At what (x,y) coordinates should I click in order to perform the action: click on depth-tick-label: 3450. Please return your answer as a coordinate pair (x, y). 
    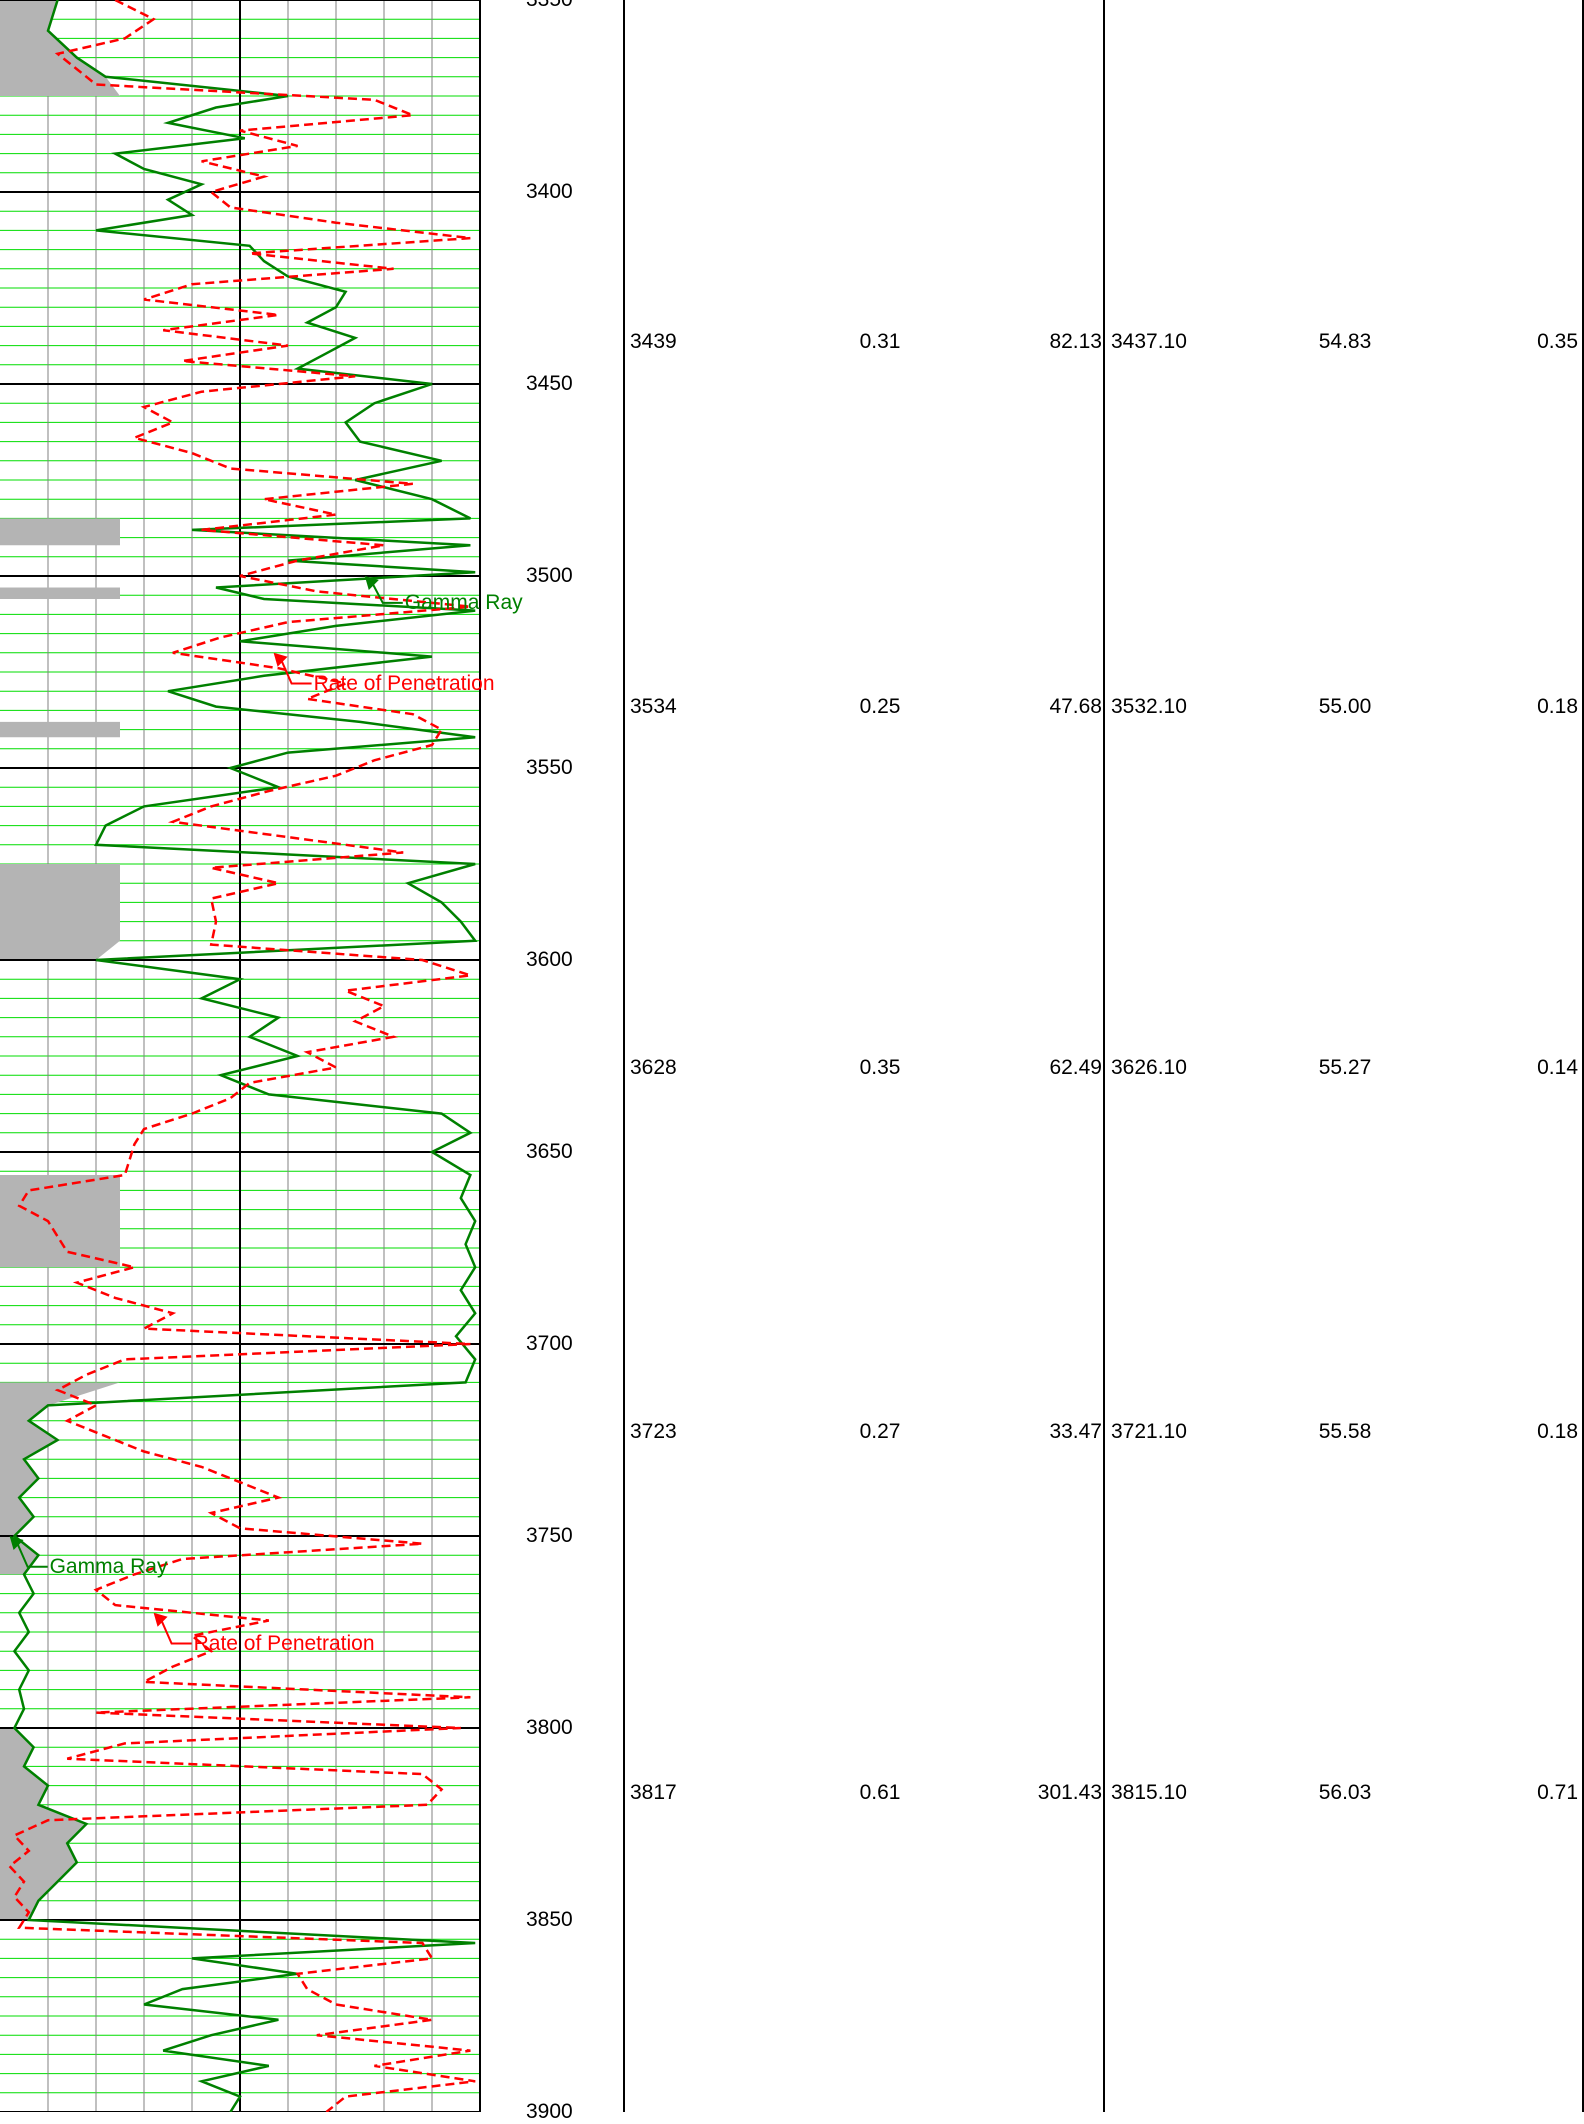
    Looking at the image, I should click on (549, 383).